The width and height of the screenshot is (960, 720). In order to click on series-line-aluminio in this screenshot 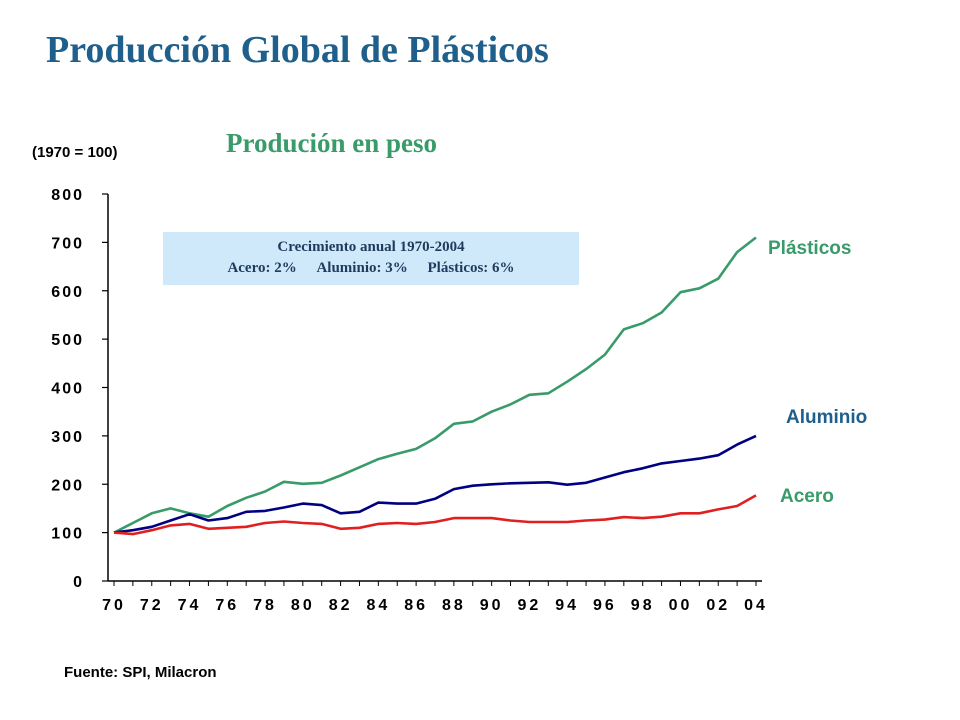, I will do `click(435, 484)`.